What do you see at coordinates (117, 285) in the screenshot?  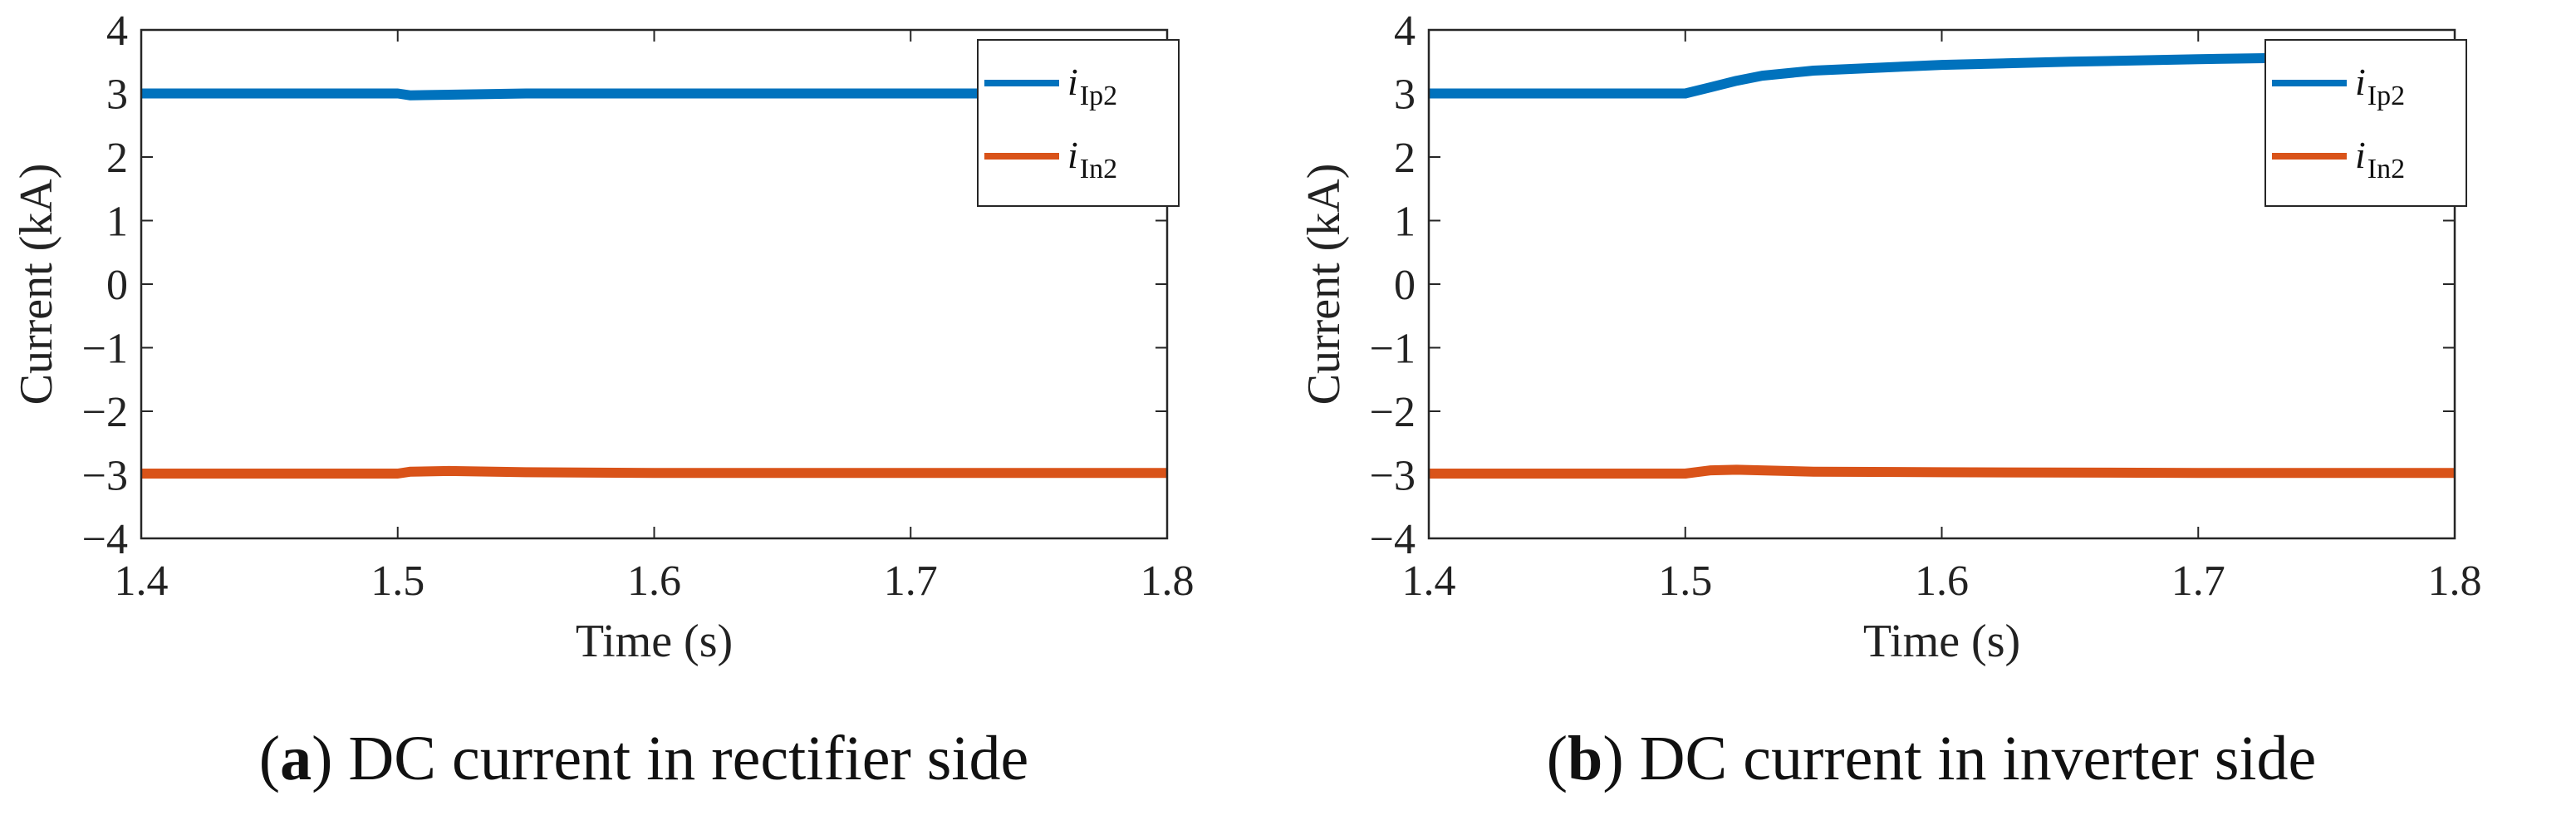 I see `chart-a-ytick-label: 0` at bounding box center [117, 285].